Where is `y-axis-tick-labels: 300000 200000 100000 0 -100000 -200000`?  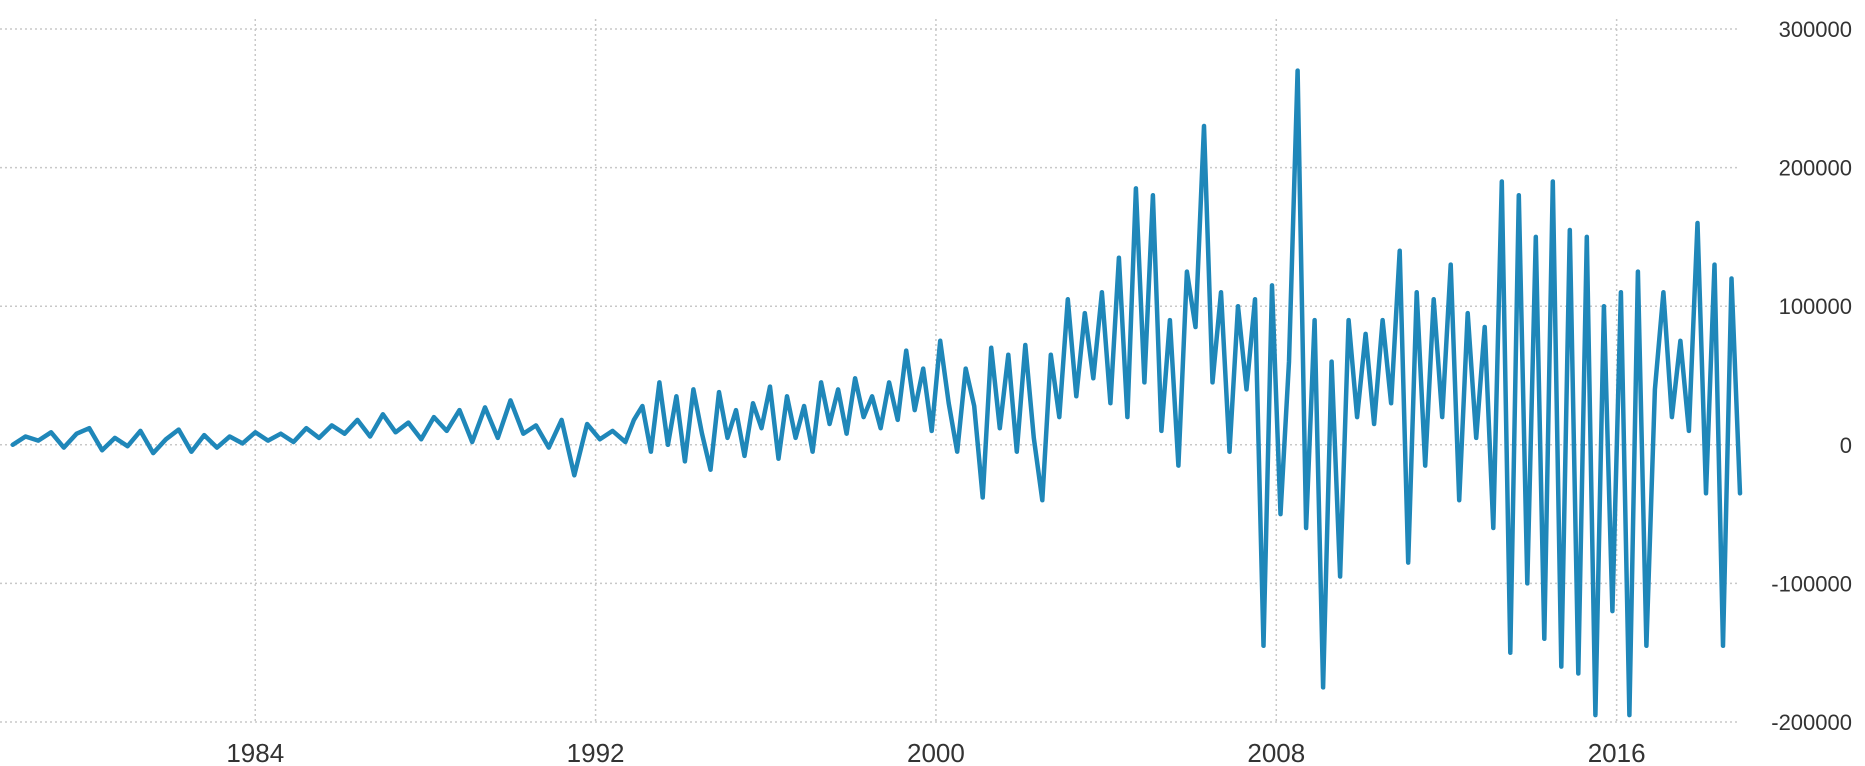 y-axis-tick-labels: 300000 200000 100000 0 -100000 -200000 is located at coordinates (1811, 376).